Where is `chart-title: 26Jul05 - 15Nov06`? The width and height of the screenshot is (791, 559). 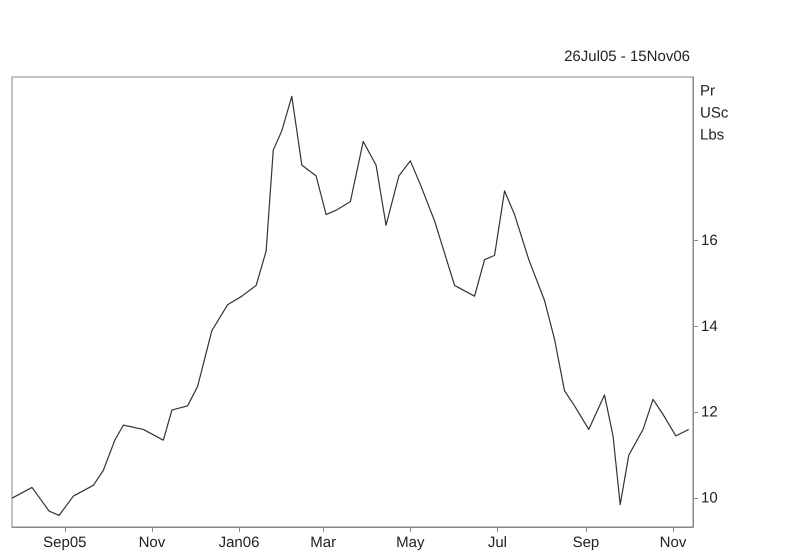
chart-title: 26Jul05 - 15Nov06 is located at coordinates (627, 56).